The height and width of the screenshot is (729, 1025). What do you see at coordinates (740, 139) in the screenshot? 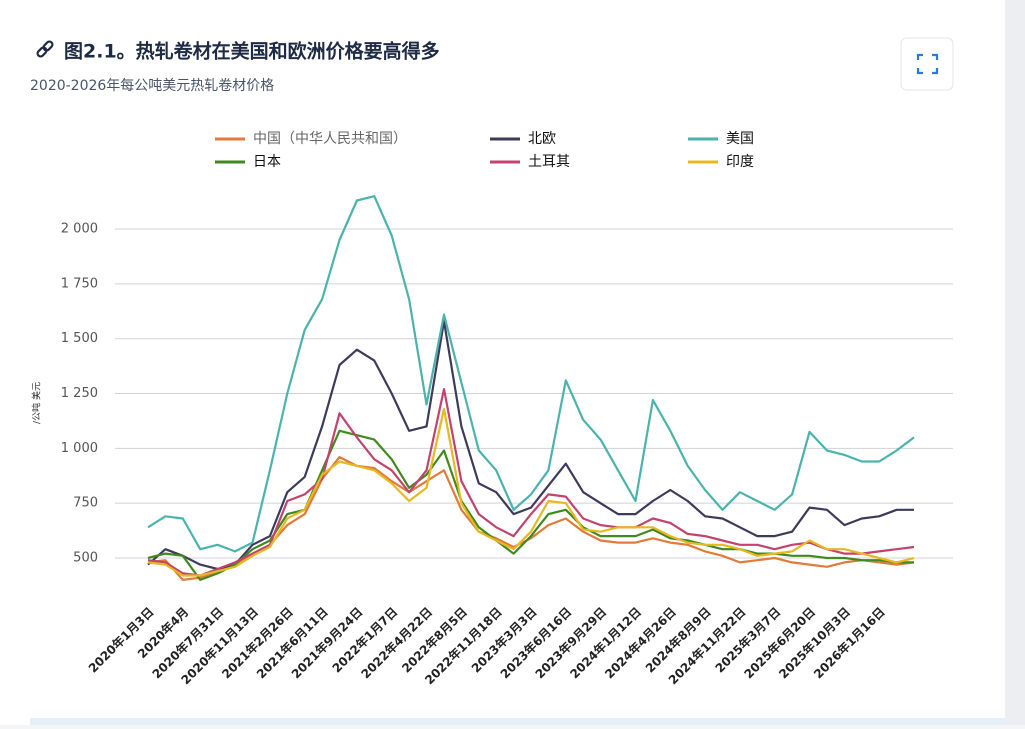
I see `legend-label: 美国` at bounding box center [740, 139].